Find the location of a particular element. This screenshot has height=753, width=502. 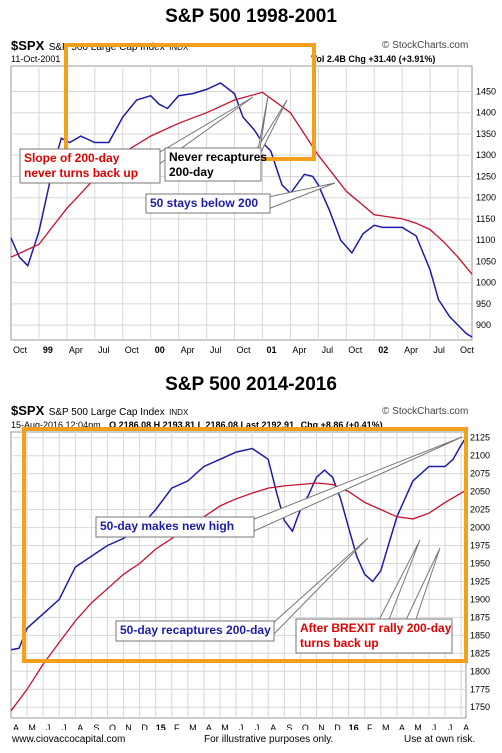

quote-vol-top: Vol 2.4B Chg +31.40 (+3.91%) is located at coordinates (373, 59).